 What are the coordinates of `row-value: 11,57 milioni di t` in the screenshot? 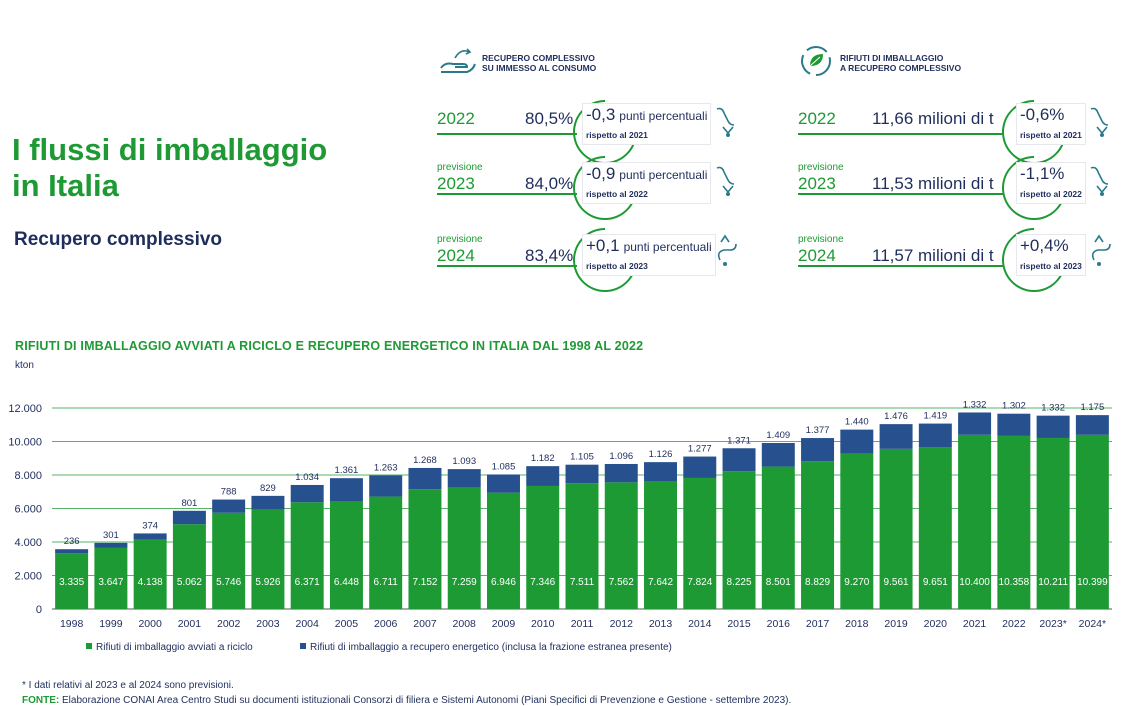 It's located at (933, 255).